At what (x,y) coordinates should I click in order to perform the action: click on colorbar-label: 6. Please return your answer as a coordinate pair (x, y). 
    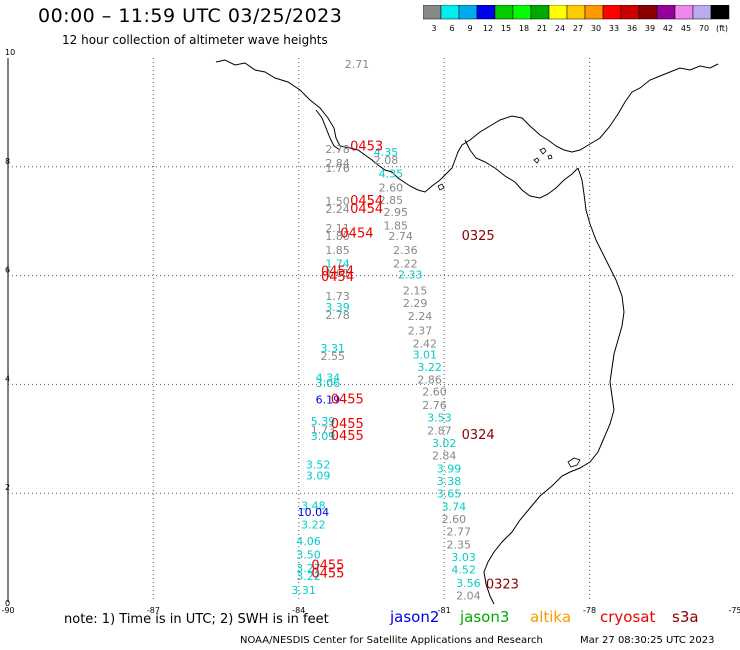
    Looking at the image, I should click on (451, 28).